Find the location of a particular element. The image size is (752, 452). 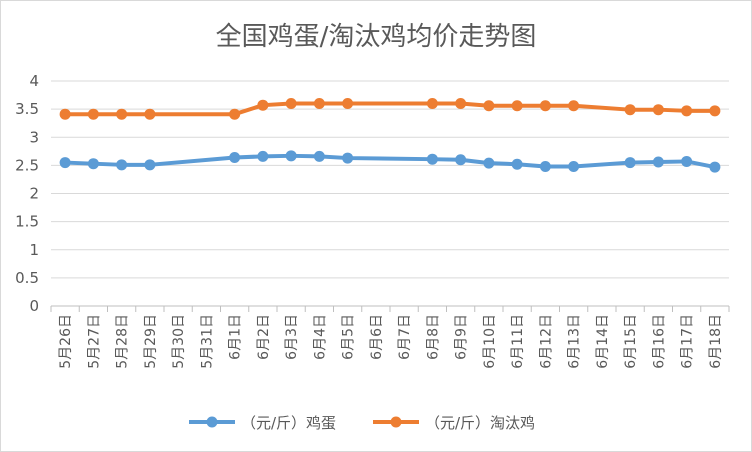

legend-item: （元/斤）淘汰鸡 is located at coordinates (454, 423).